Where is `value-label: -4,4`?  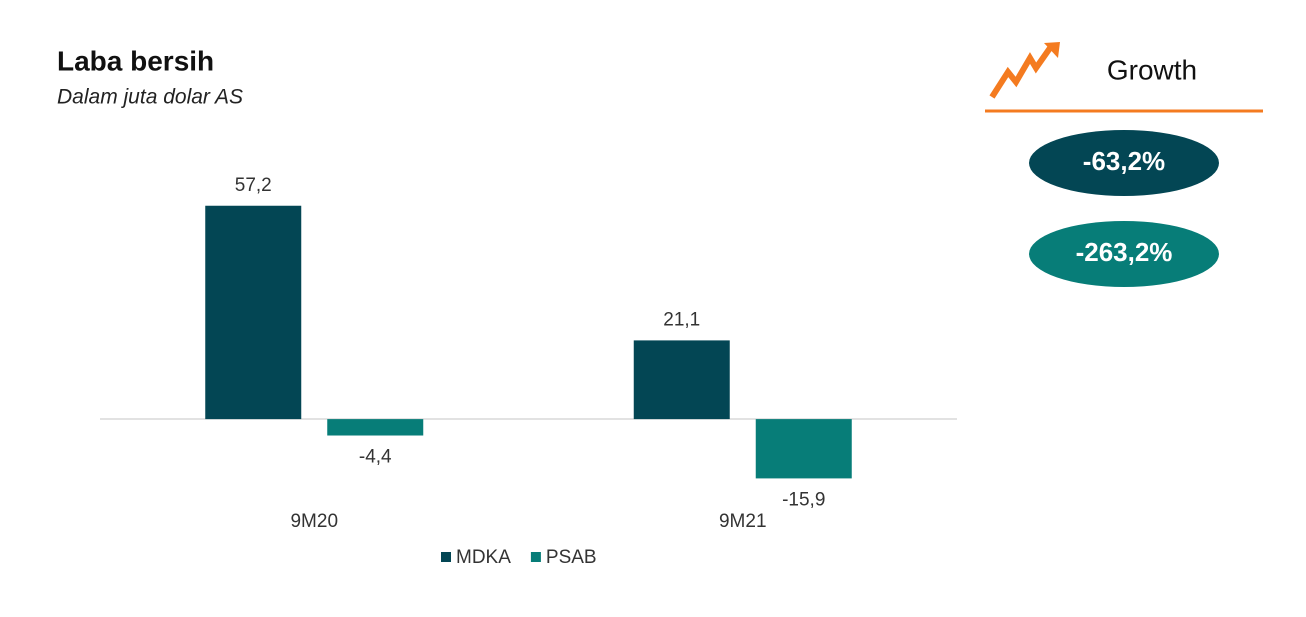 value-label: -4,4 is located at coordinates (375, 457).